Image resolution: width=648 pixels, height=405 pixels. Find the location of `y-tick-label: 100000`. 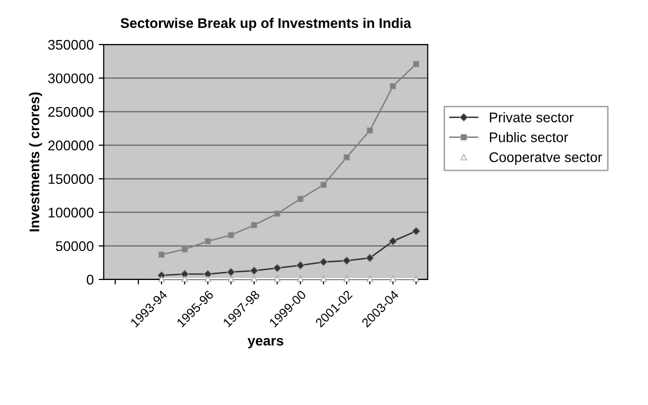

y-tick-label: 100000 is located at coordinates (71, 213).